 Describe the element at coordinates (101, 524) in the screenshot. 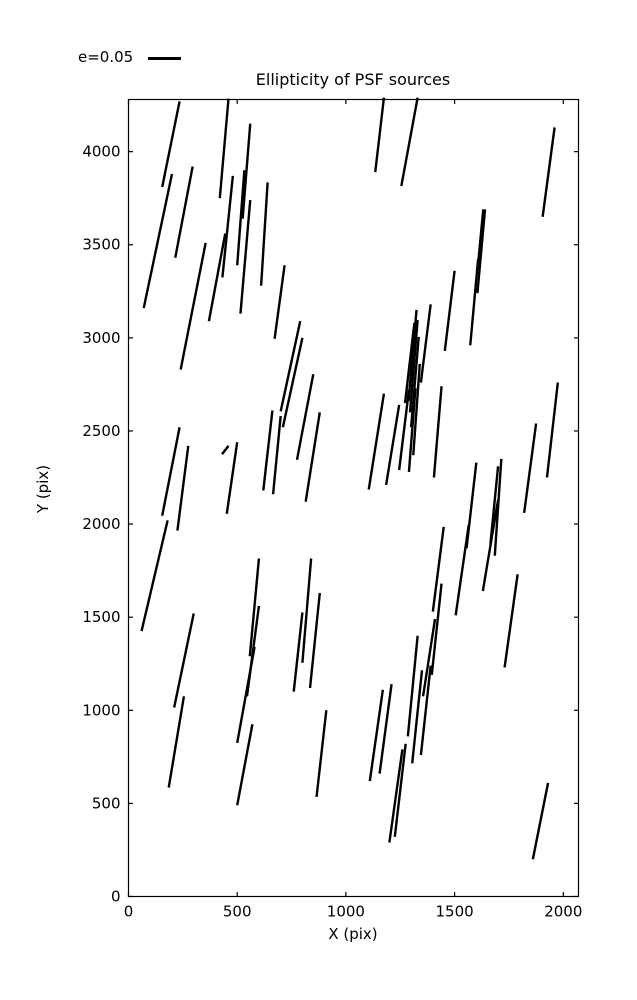

I see `y-tick-label: 2000` at that location.